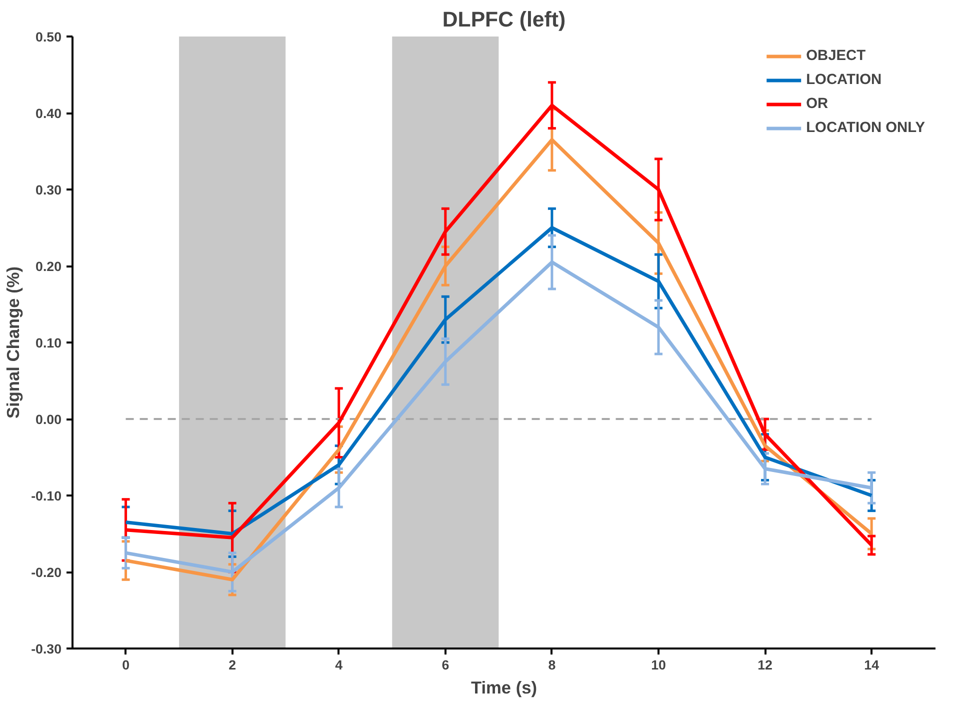 The image size is (953, 707). I want to click on chart-title: DLPFC (left), so click(504, 20).